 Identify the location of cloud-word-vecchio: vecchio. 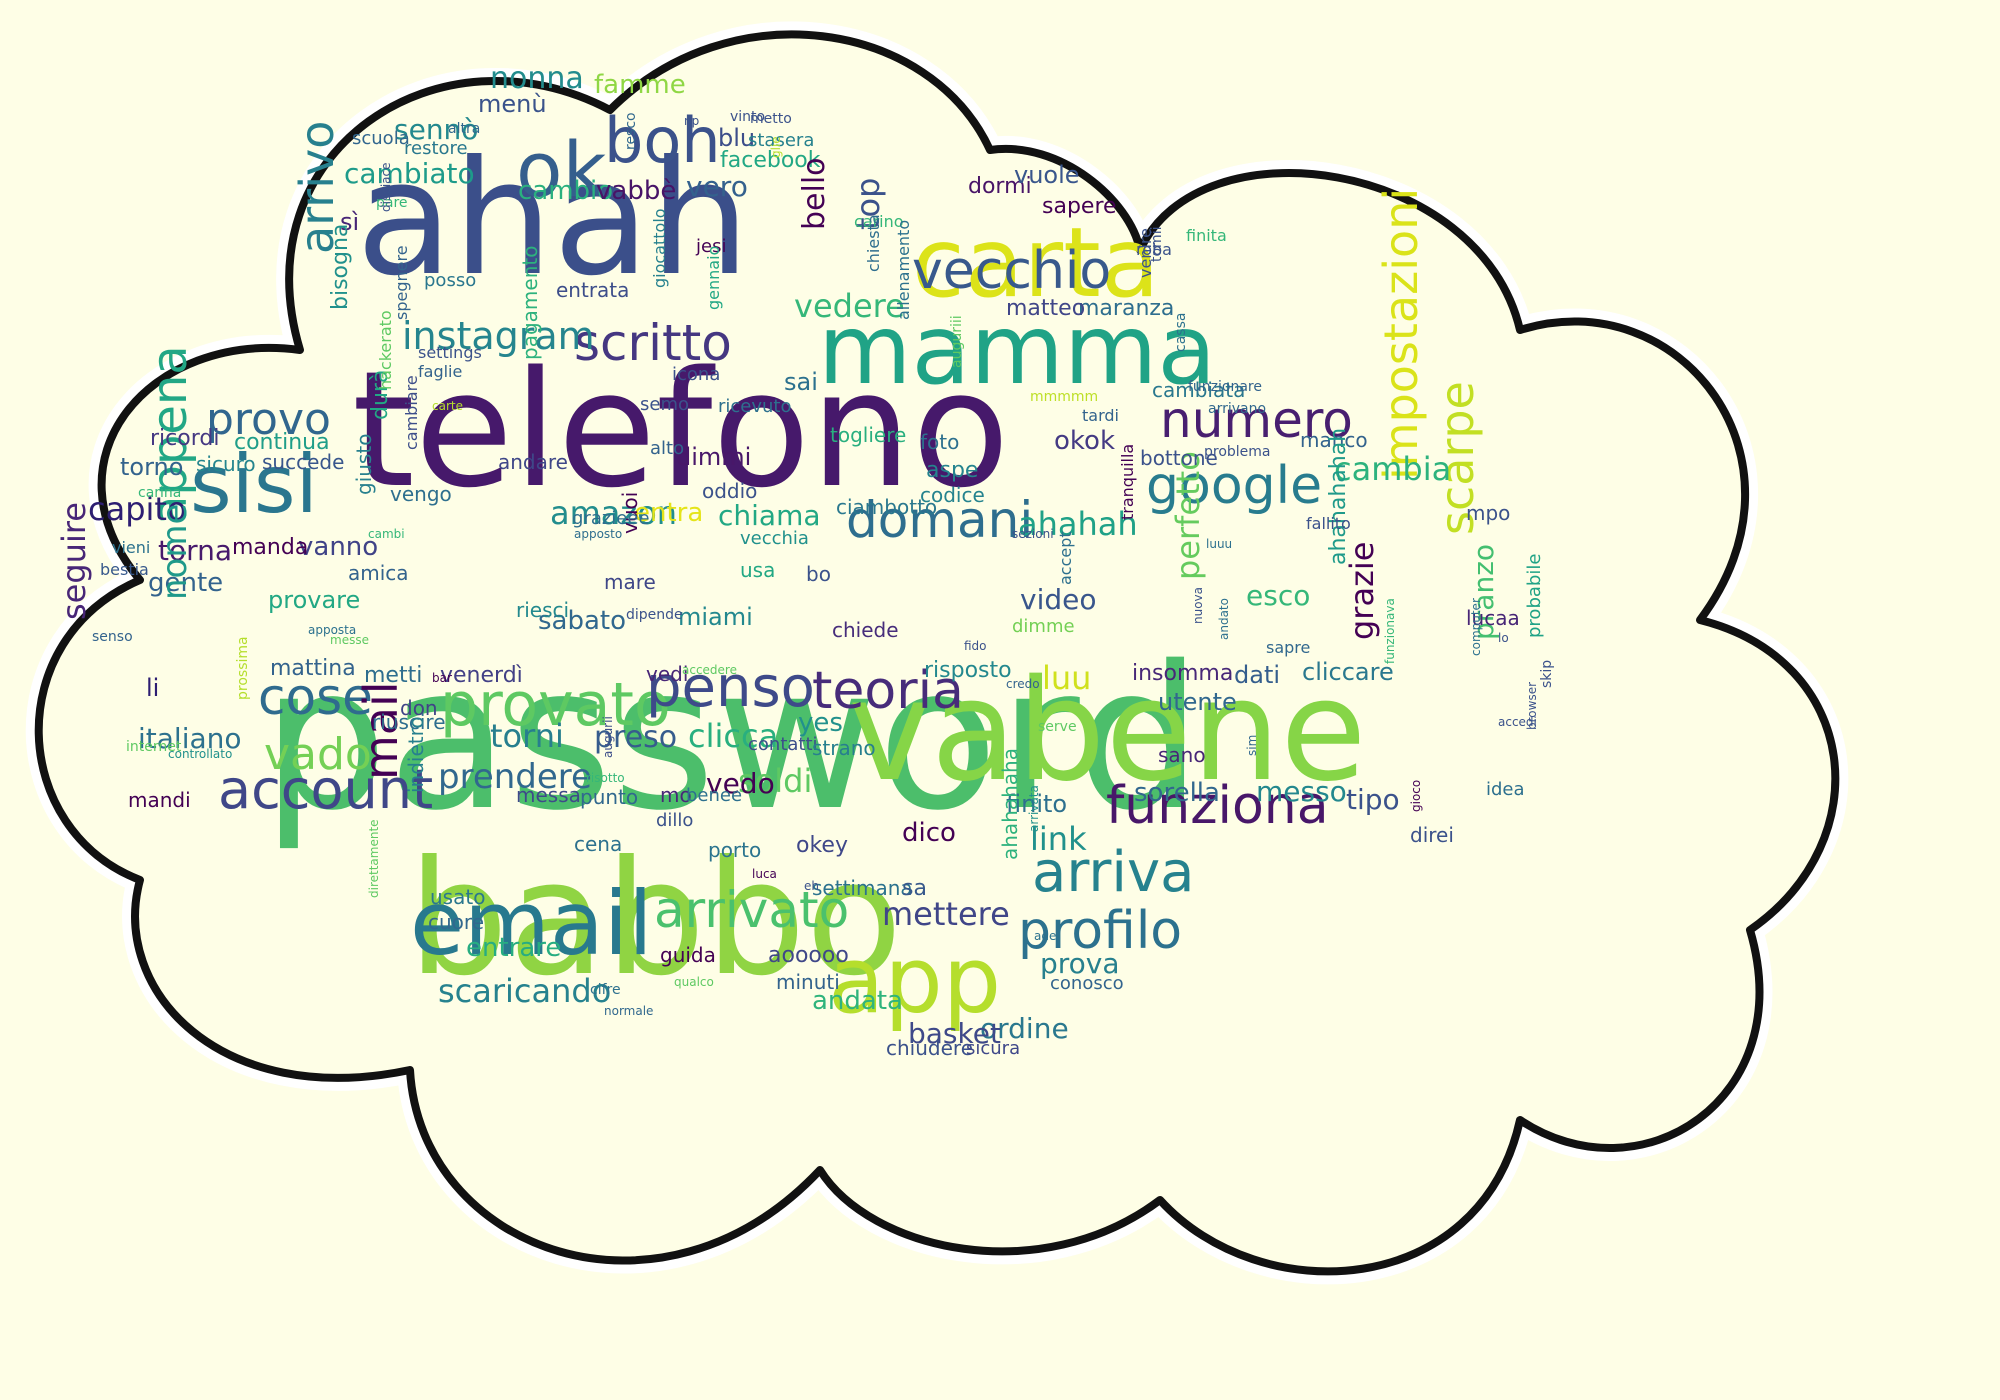
(1012, 271).